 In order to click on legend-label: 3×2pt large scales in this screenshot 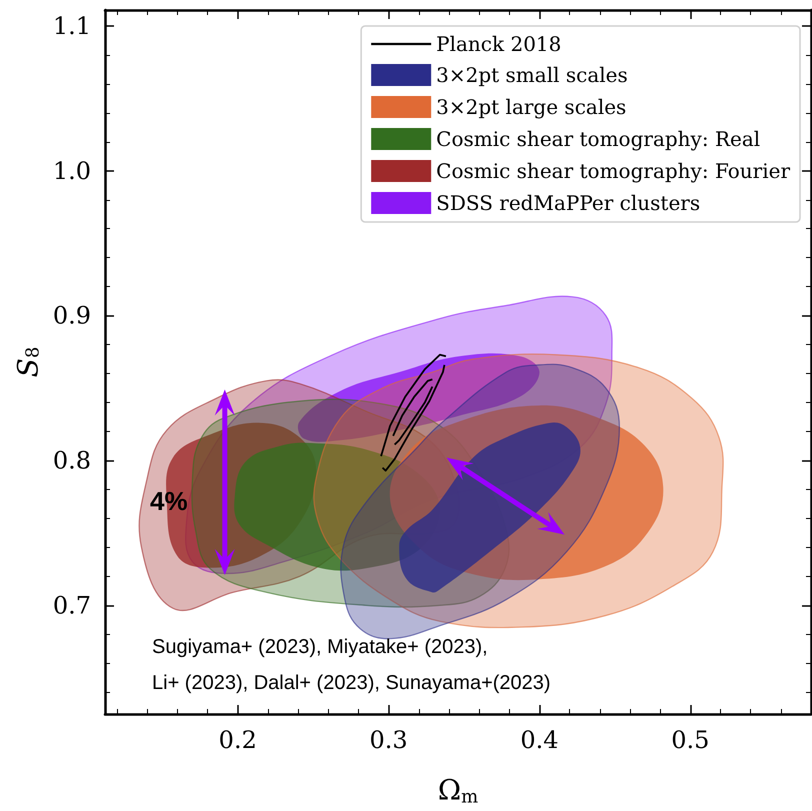, I will do `click(531, 107)`.